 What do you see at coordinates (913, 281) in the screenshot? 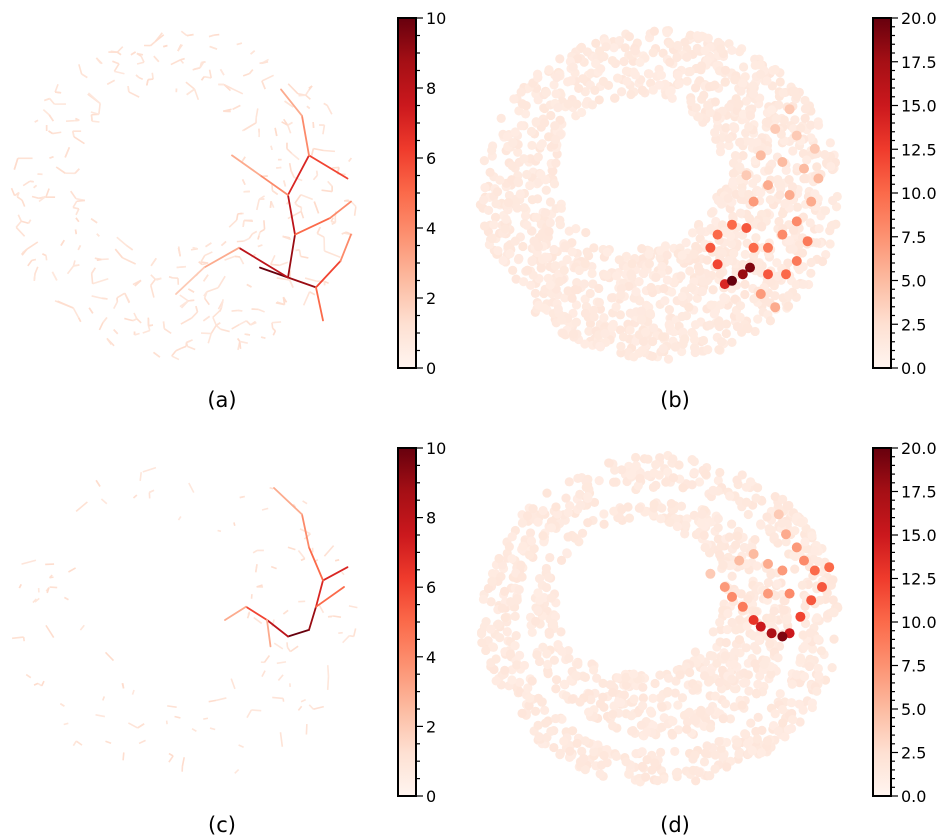
I see `colorbar-tick-label: 5.0` at bounding box center [913, 281].